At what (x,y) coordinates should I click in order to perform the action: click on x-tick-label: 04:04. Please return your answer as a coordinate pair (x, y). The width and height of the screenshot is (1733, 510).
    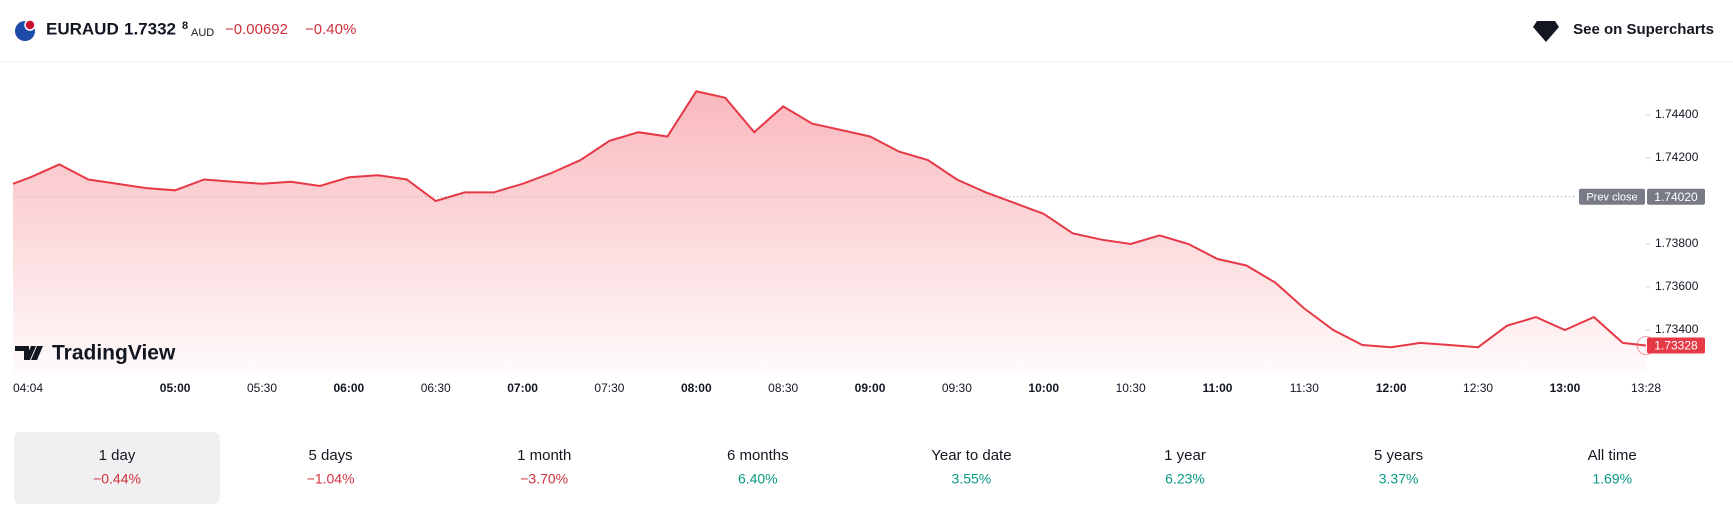
    Looking at the image, I should click on (28, 388).